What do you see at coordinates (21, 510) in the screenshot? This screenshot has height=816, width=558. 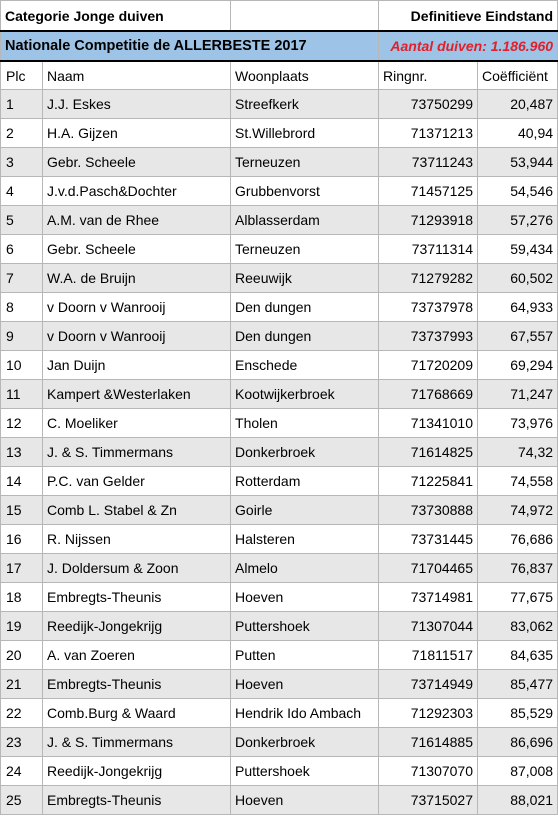 I see `cell-plc: 15` at bounding box center [21, 510].